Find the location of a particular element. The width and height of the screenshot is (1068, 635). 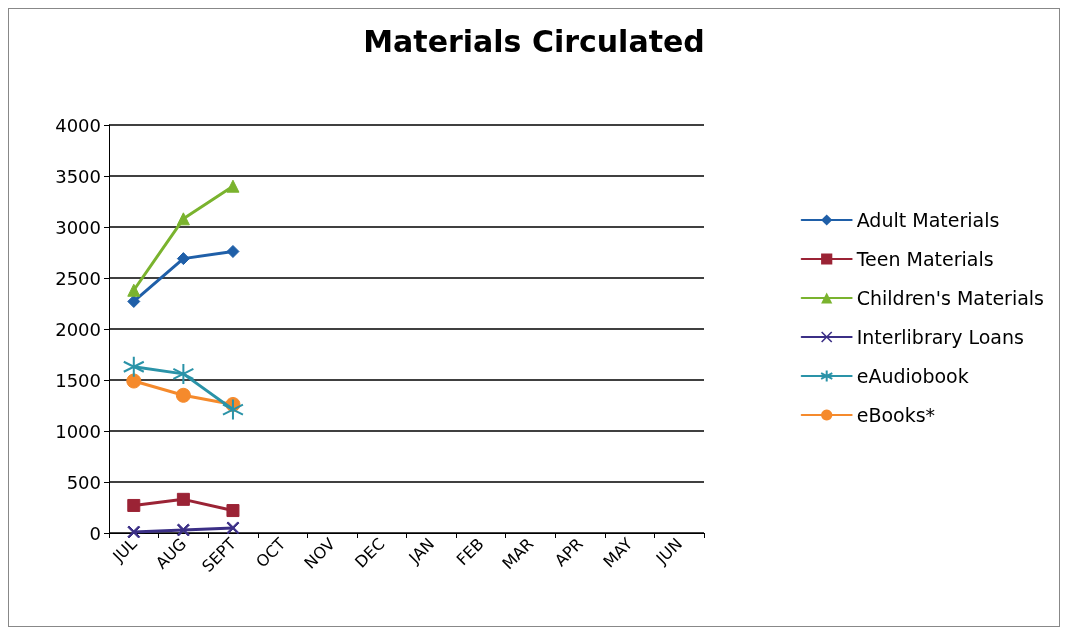

y-tick-label: 2500 is located at coordinates (78, 278).